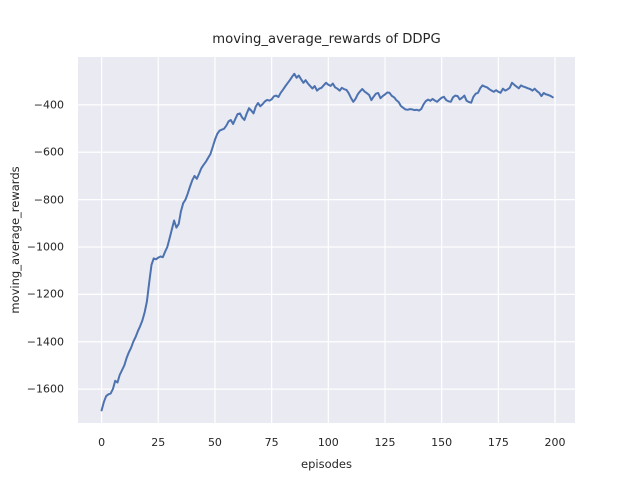  Describe the element at coordinates (45, 342) in the screenshot. I see `y-tick-label: −1400` at that location.